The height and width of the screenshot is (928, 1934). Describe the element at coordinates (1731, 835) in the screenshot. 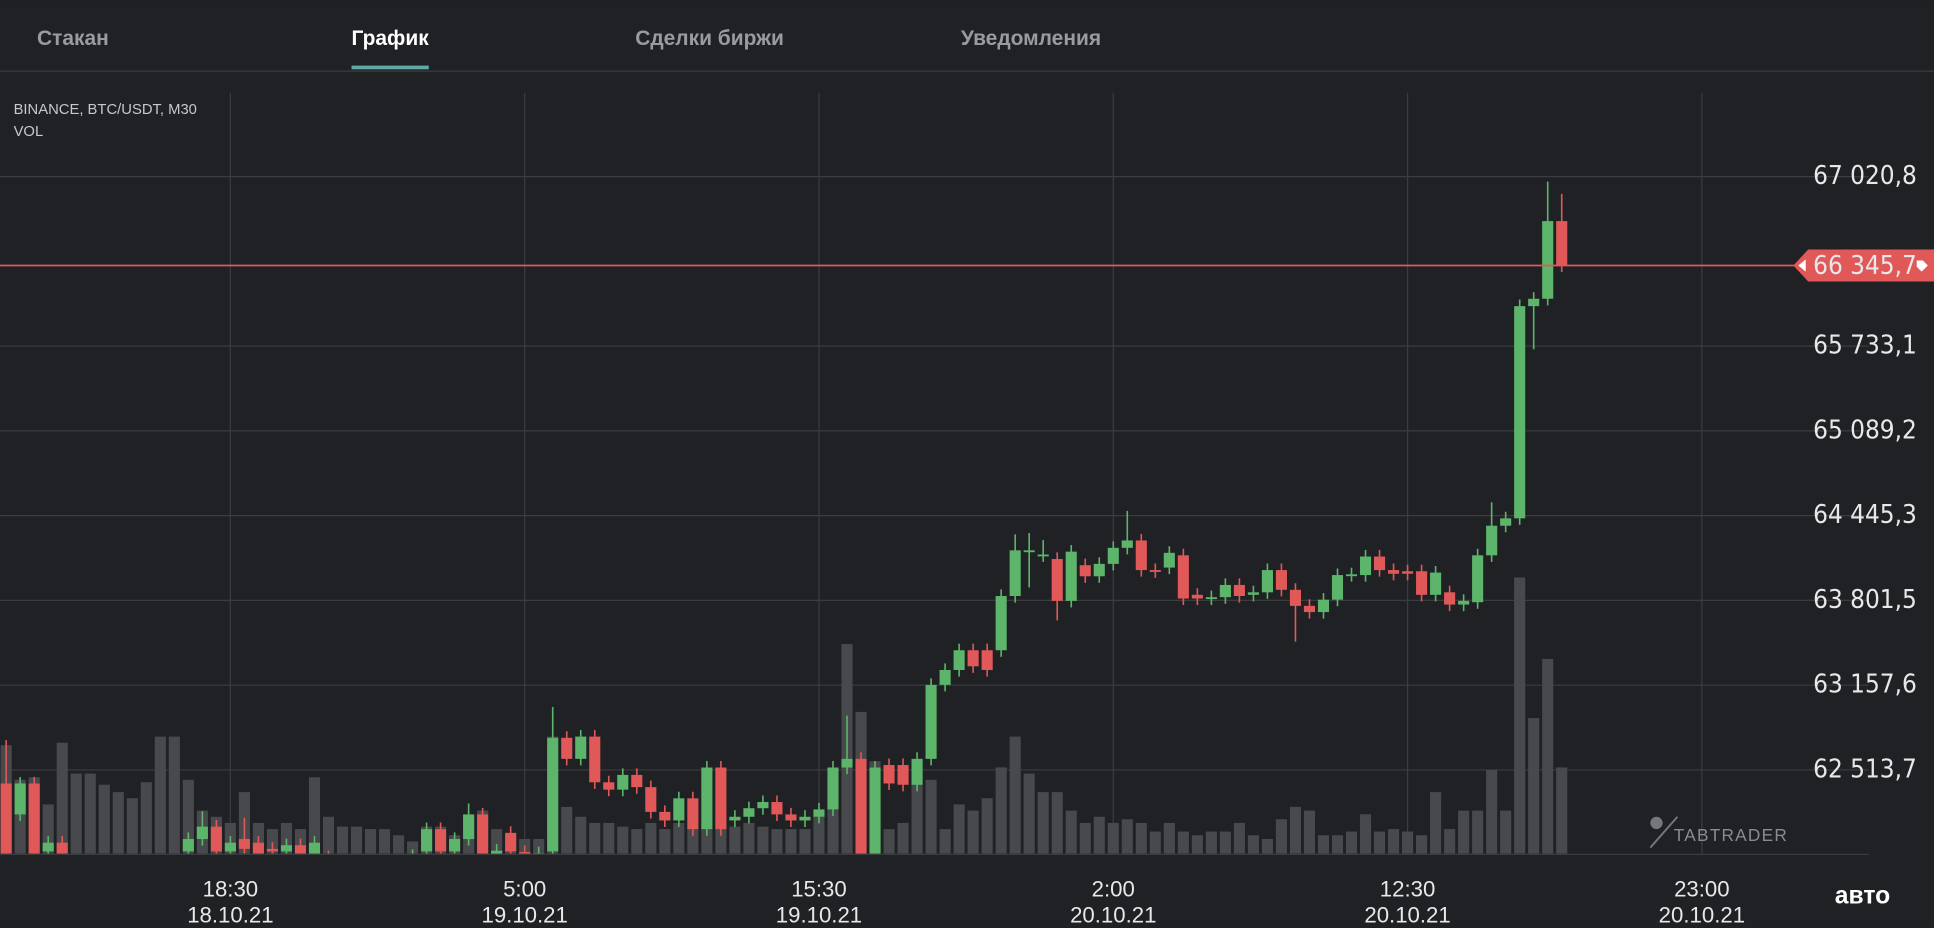

I see `watermark-text: TABTRADER` at that location.